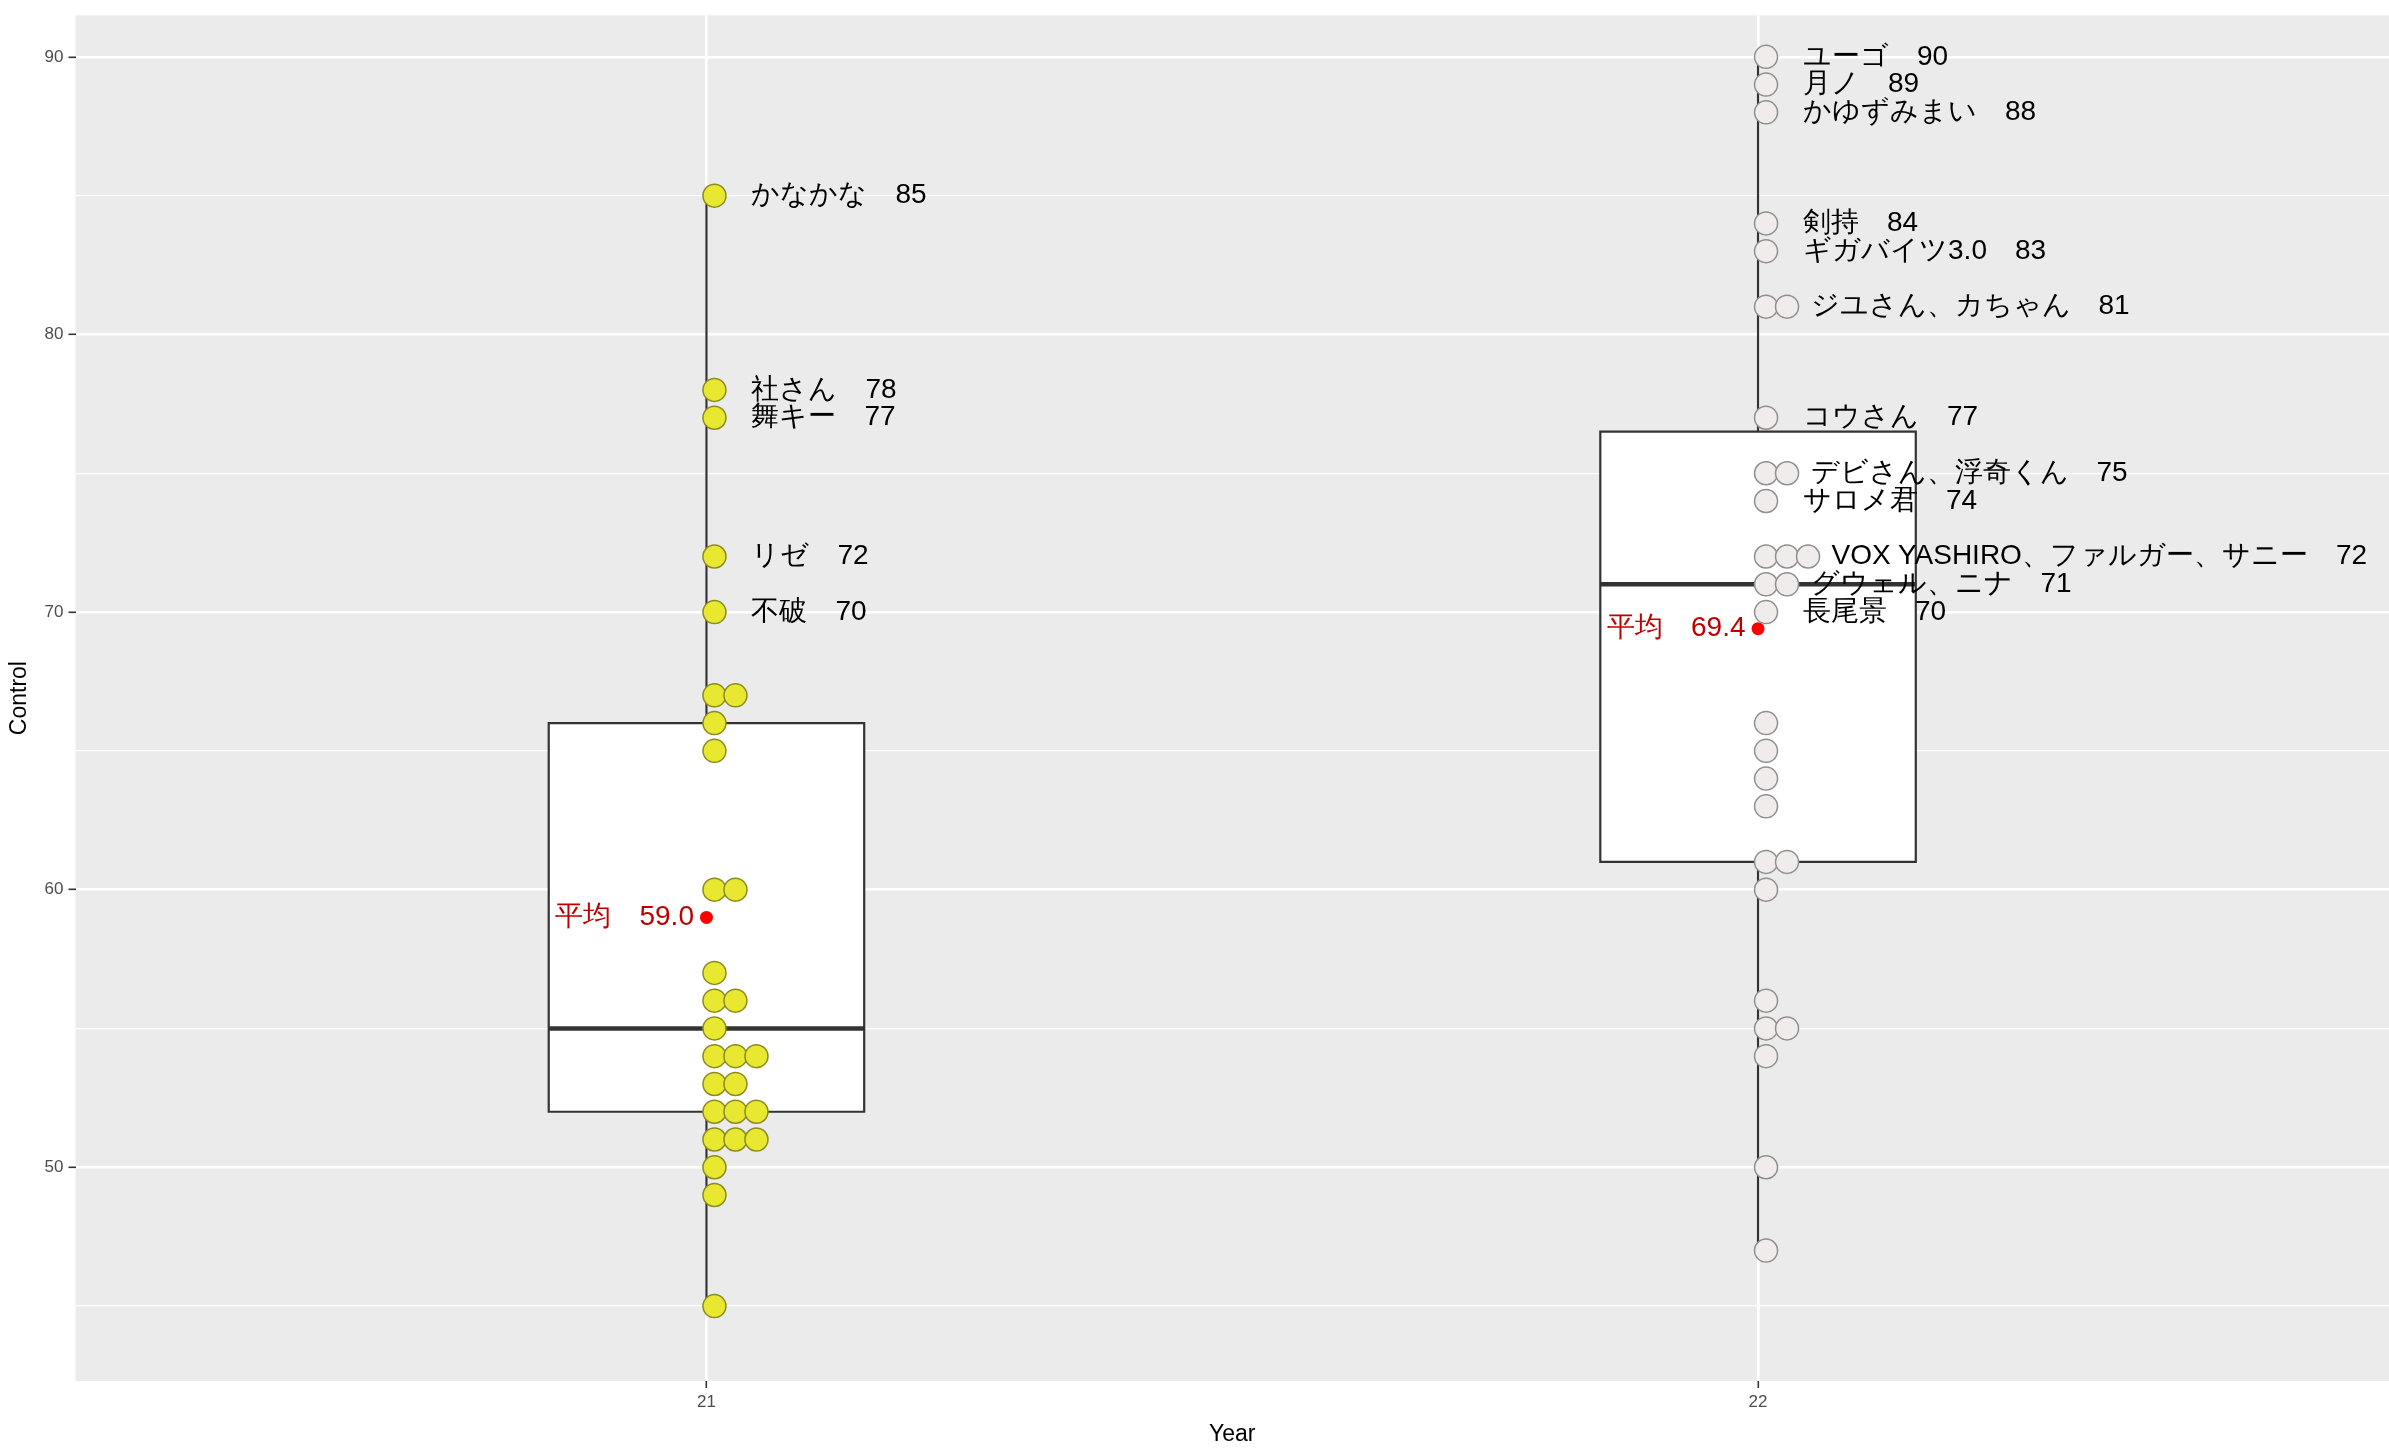  Describe the element at coordinates (1891, 416) in the screenshot. I see `annotation: コウさん 77` at that location.